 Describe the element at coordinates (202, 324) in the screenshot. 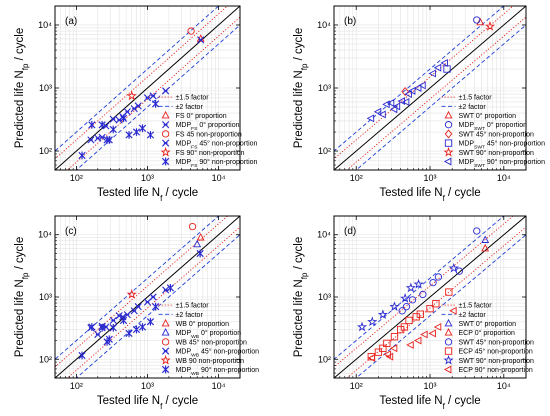

I see `legend-label: WB 0° proportion` at that location.